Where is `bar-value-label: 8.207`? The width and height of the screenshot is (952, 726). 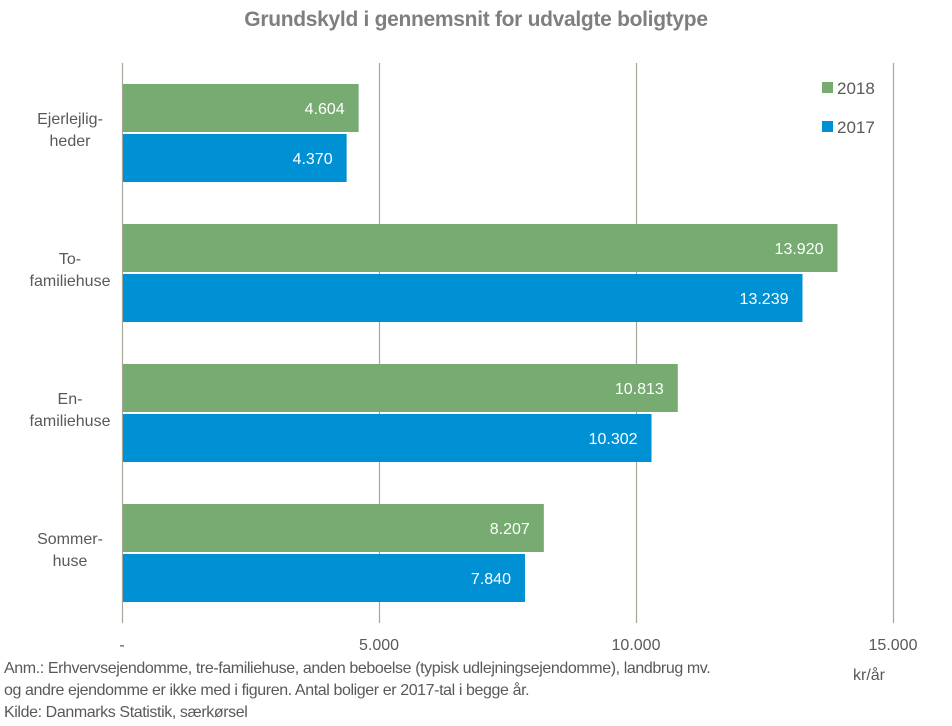 bar-value-label: 8.207 is located at coordinates (510, 529).